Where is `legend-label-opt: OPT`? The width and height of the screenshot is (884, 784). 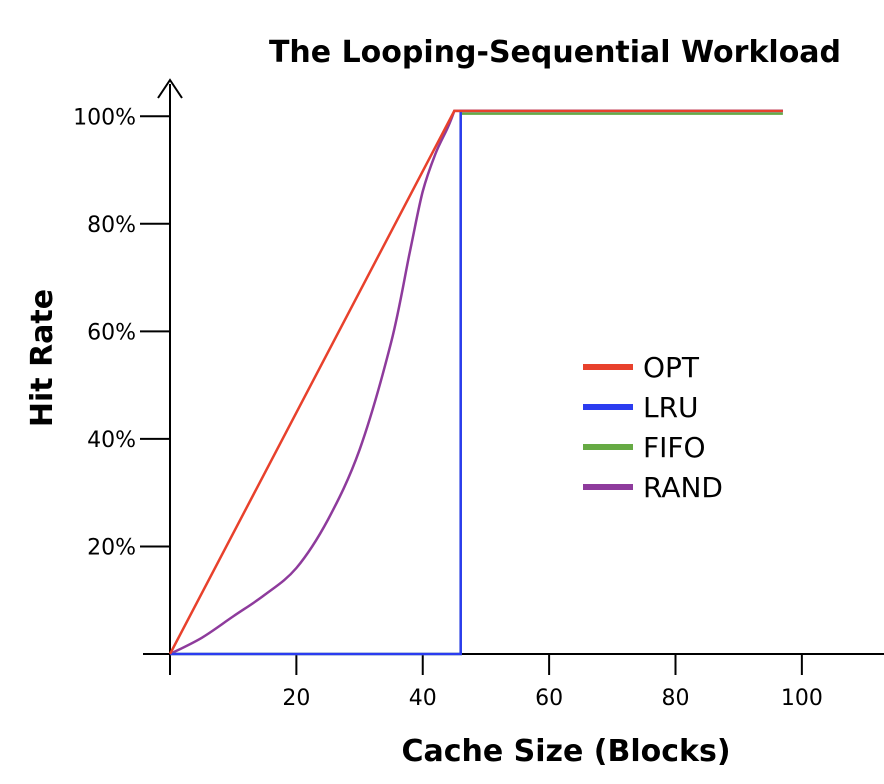
legend-label-opt: OPT is located at coordinates (671, 367).